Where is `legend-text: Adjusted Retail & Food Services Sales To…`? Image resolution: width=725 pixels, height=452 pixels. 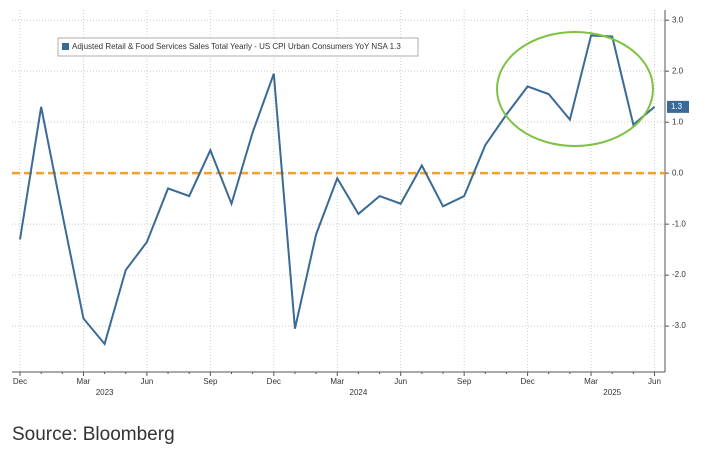 legend-text: Adjusted Retail & Food Services Sales To… is located at coordinates (236, 46).